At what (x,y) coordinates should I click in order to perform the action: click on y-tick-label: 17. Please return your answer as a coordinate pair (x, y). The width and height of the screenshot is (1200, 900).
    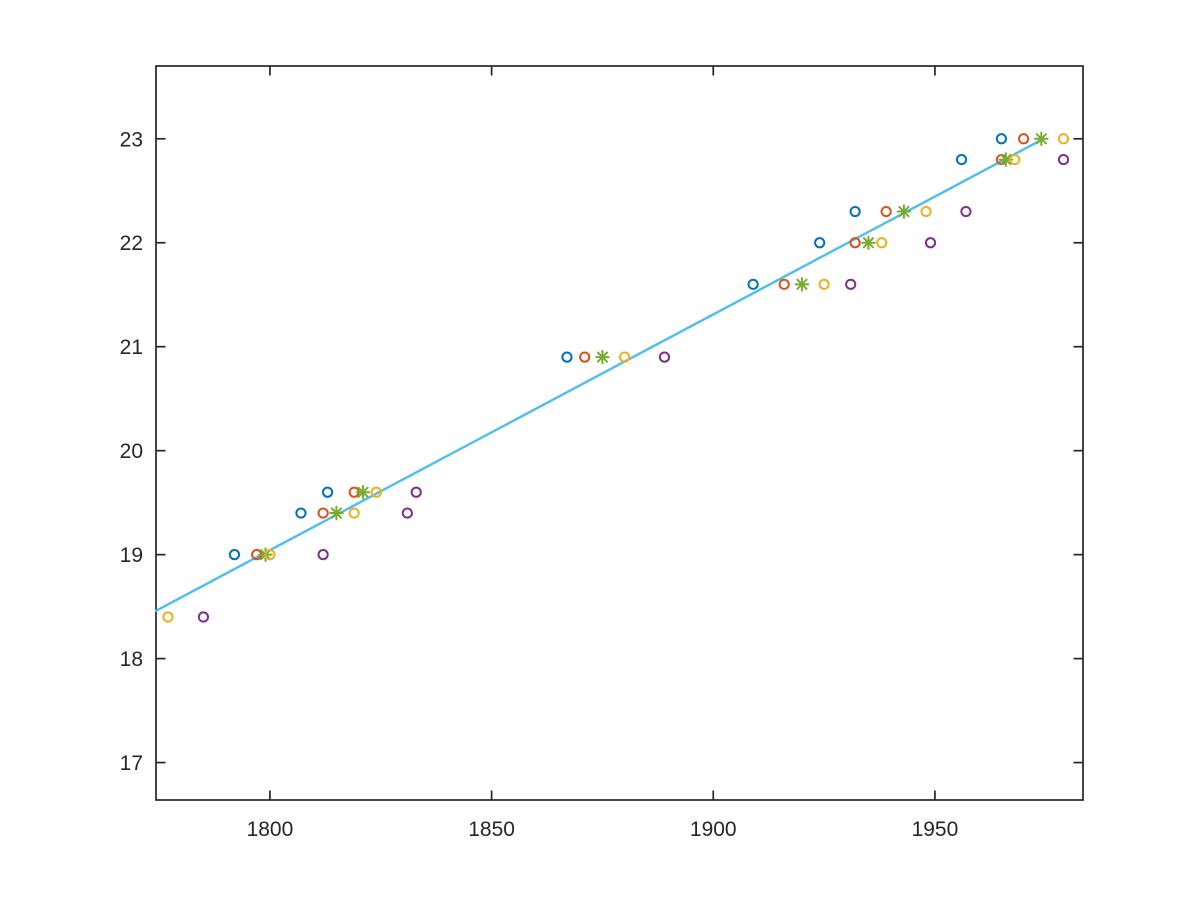
    Looking at the image, I should click on (131, 763).